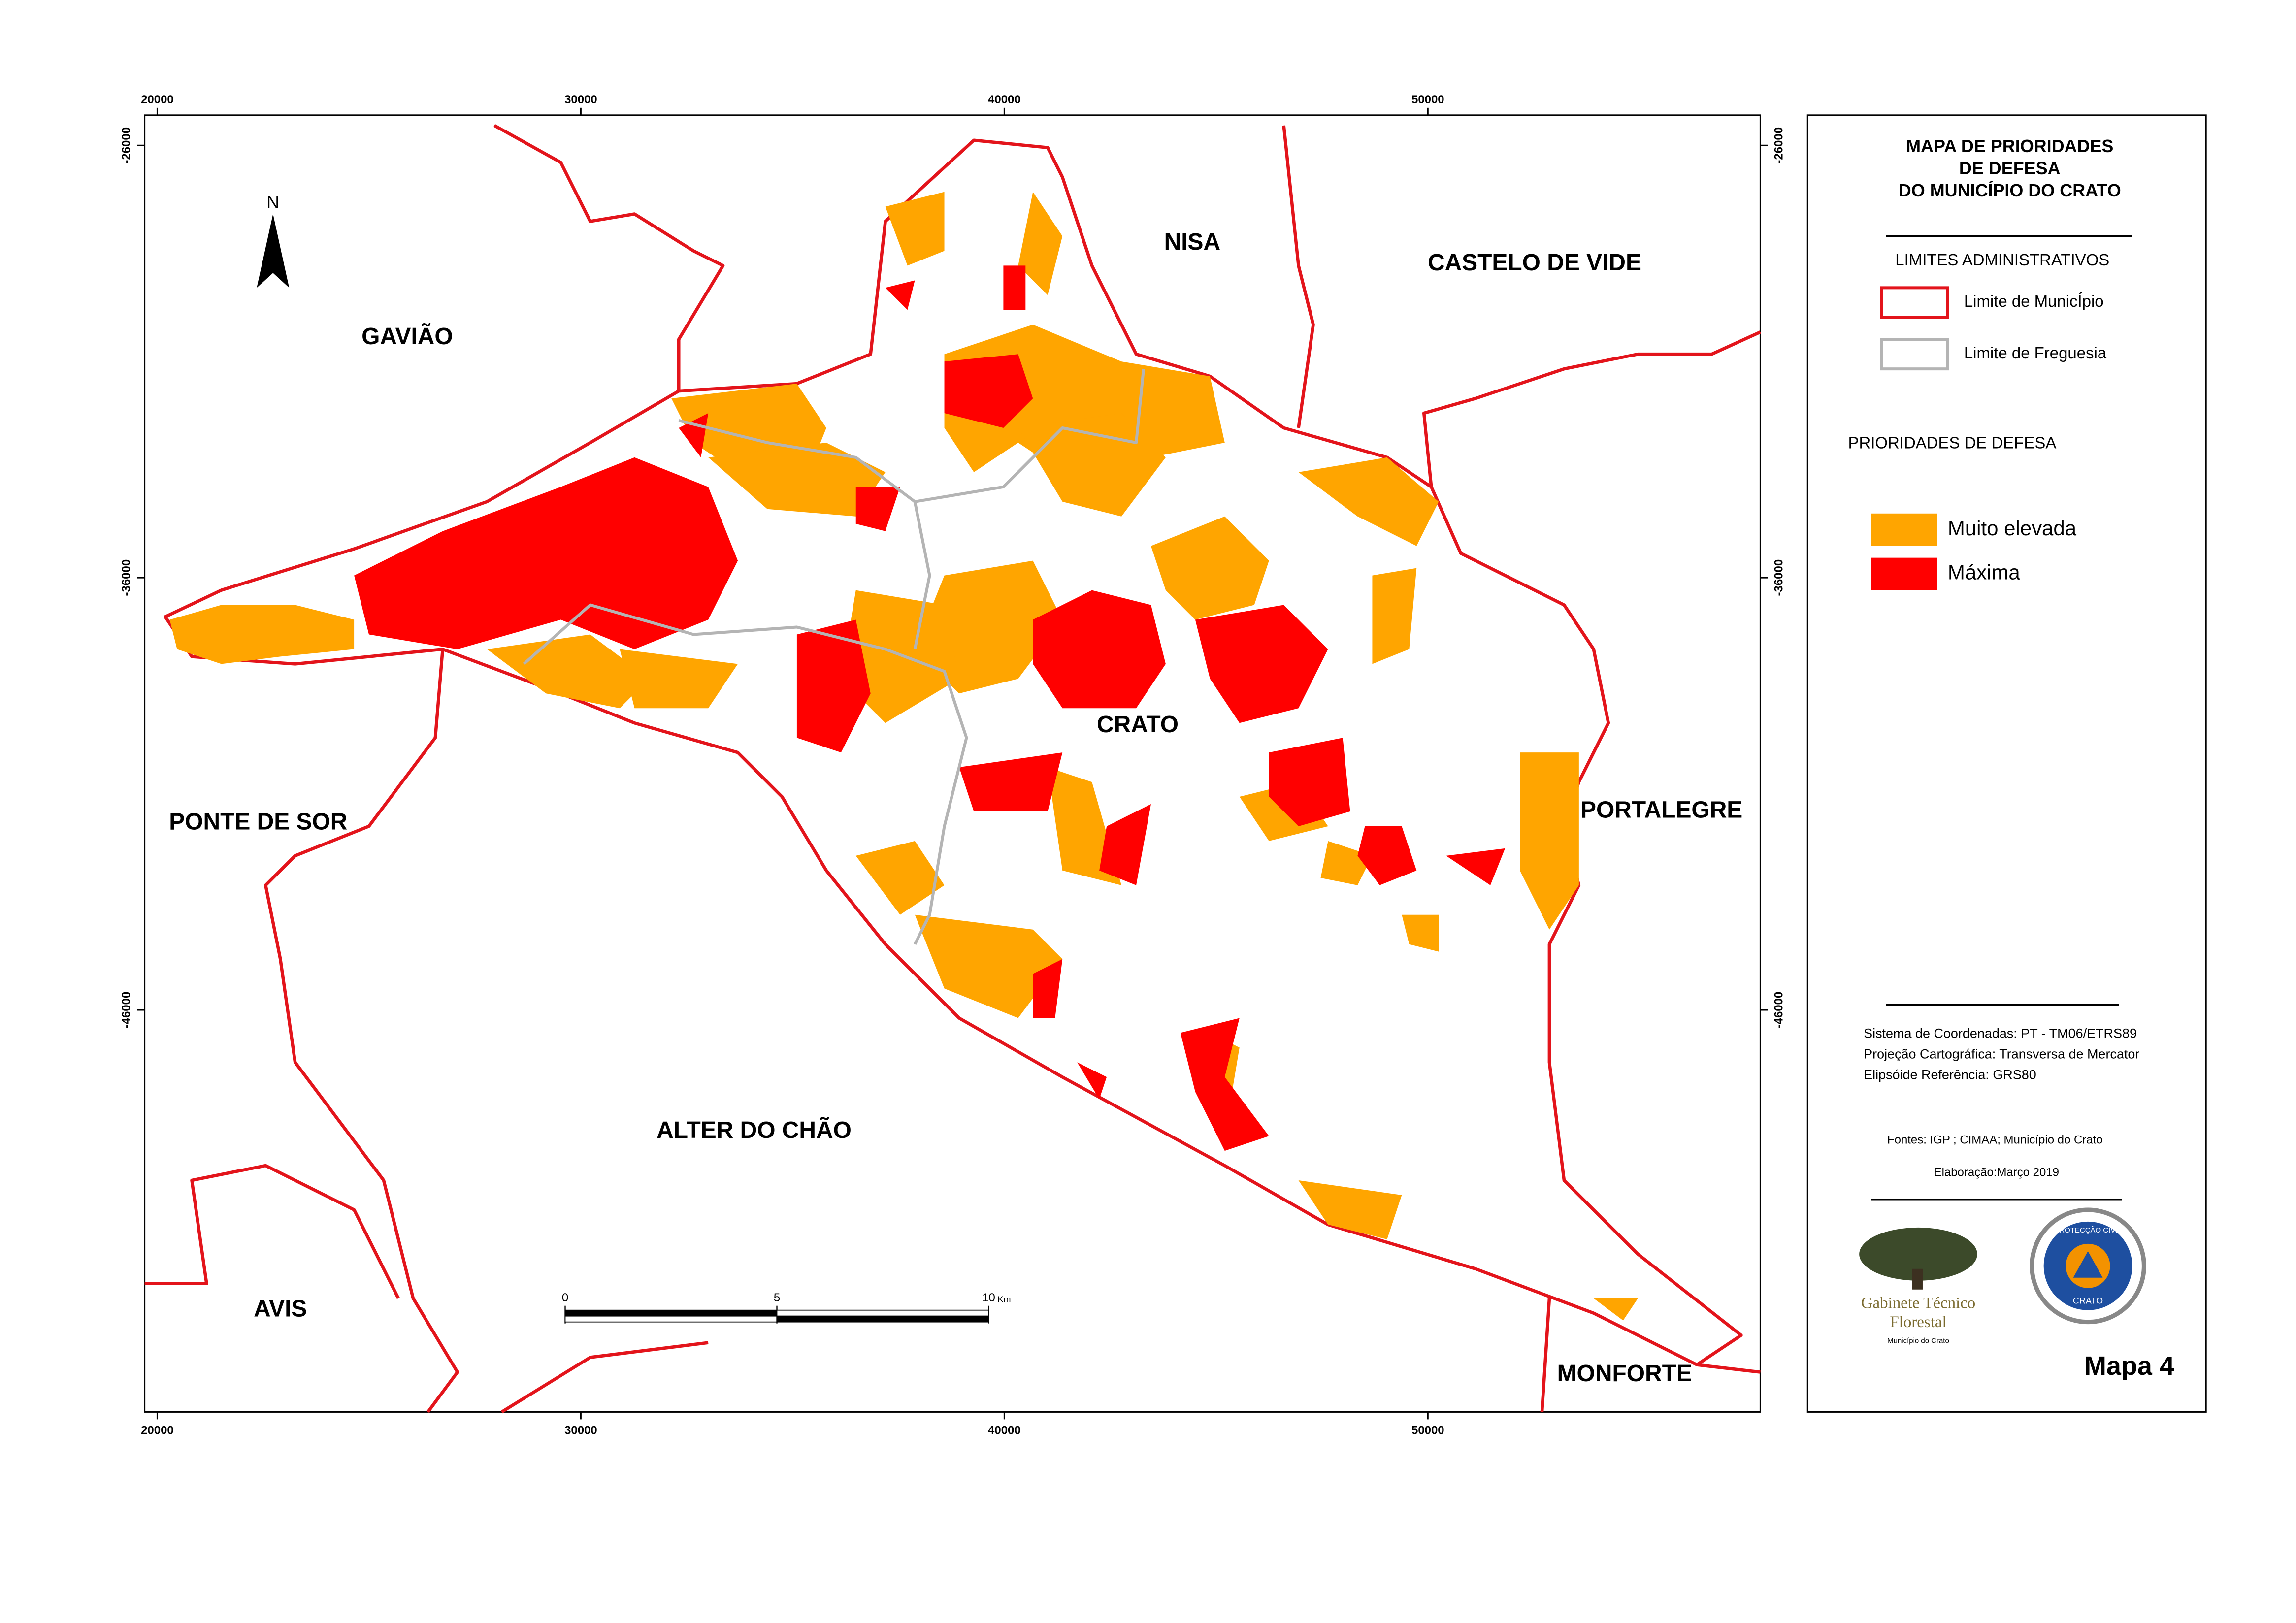 The image size is (2296, 1623). What do you see at coordinates (1952, 443) in the screenshot?
I see `legend-heading: PRIORIDADES DE DEFESA` at bounding box center [1952, 443].